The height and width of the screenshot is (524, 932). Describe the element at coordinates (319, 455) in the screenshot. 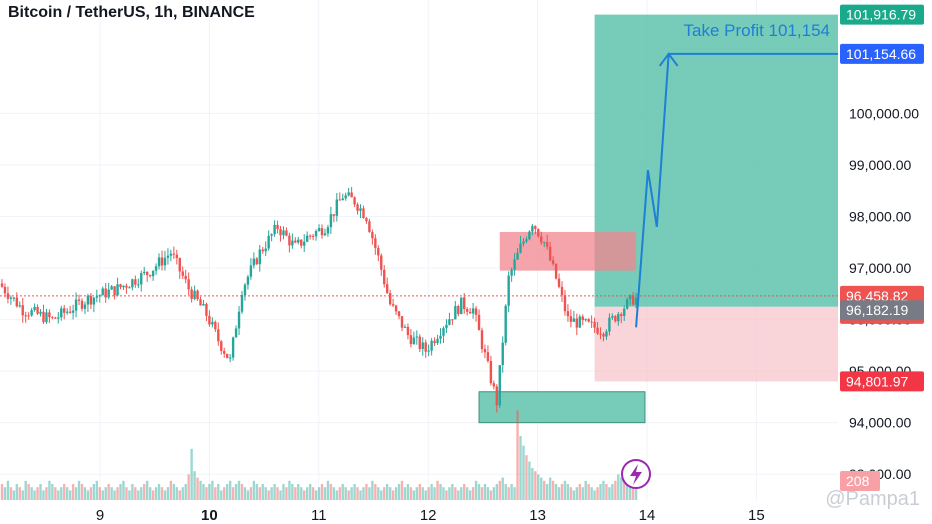

I see `volume-bars` at that location.